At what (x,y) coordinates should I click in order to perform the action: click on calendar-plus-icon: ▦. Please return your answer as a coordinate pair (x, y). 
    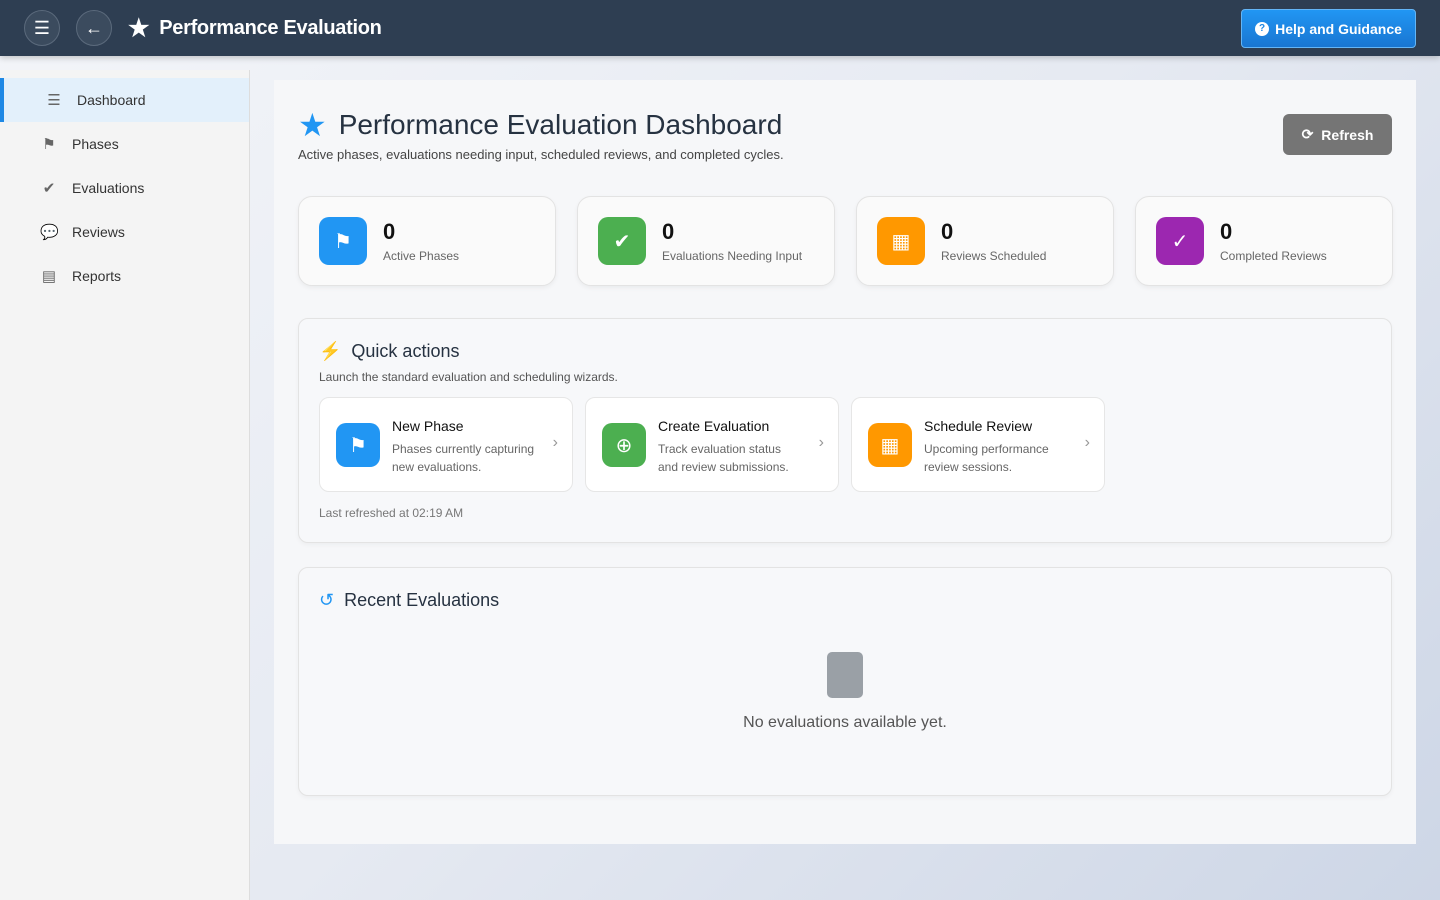
    Looking at the image, I should click on (890, 445).